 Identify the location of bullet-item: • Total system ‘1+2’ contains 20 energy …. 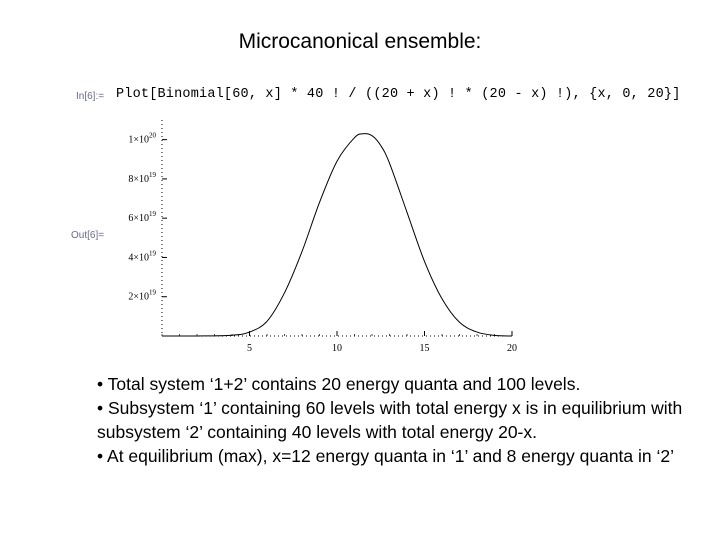
(339, 384).